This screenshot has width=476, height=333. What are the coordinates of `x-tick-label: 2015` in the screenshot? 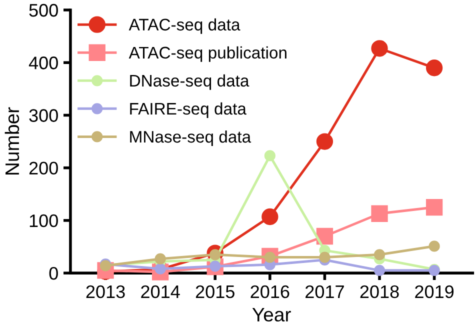 It's located at (215, 291).